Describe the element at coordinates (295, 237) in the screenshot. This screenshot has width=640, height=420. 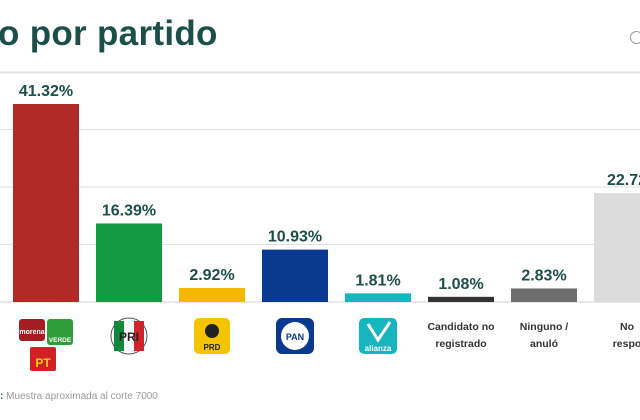
I see `bar-value-label: 10.93%` at that location.